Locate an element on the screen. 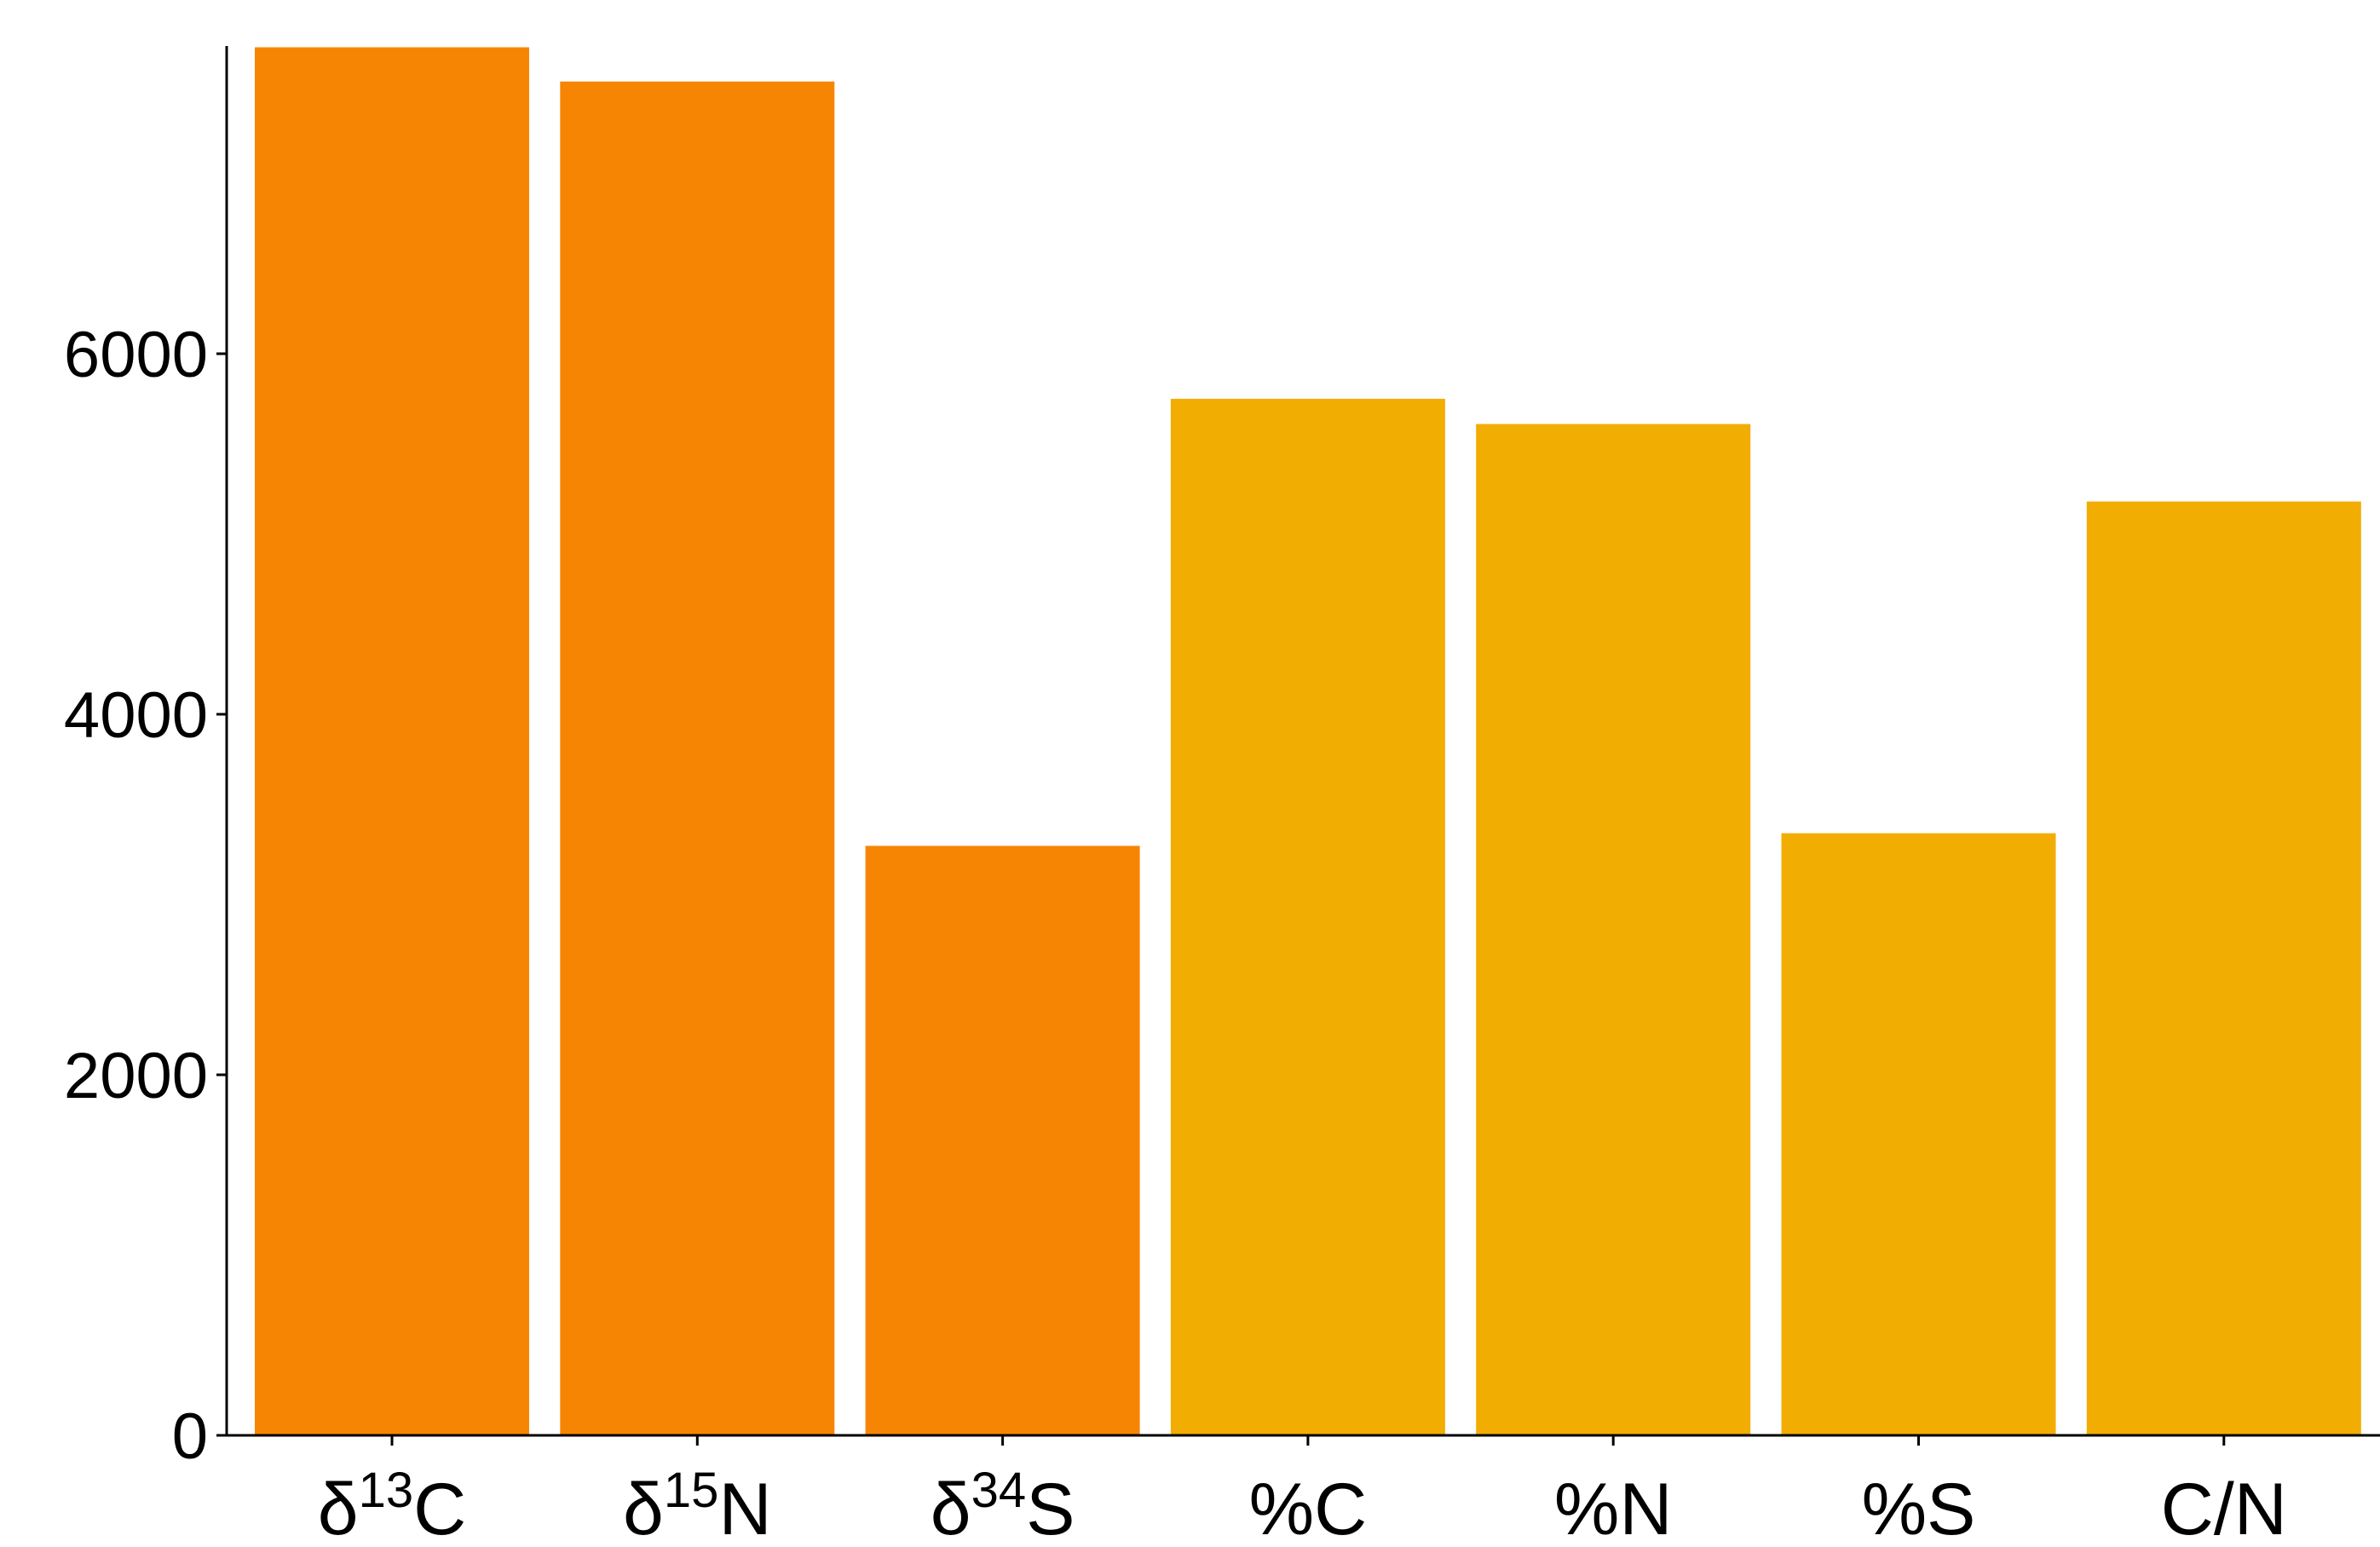 The height and width of the screenshot is (1547, 2380). x-category-label: C/N is located at coordinates (2224, 1508).